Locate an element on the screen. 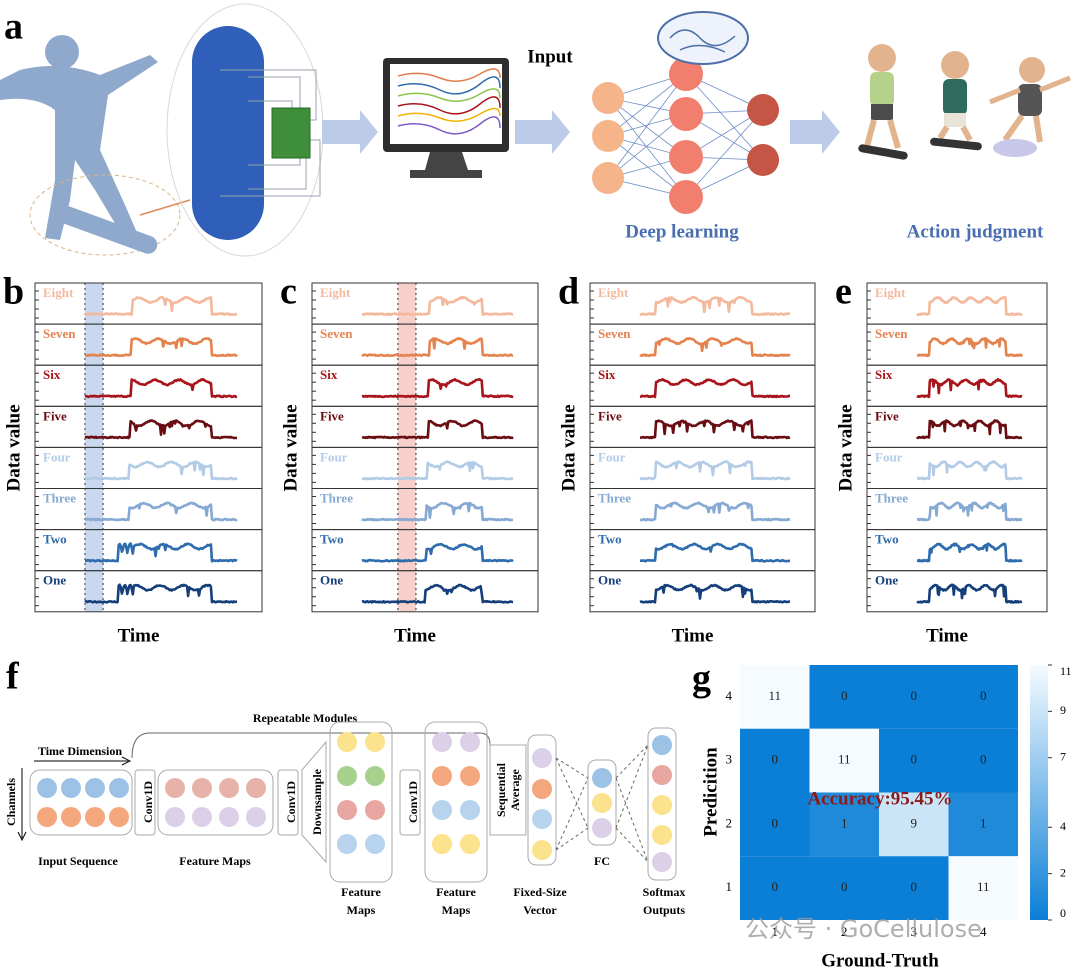  sequential-average-label: Average is located at coordinates (515, 789).